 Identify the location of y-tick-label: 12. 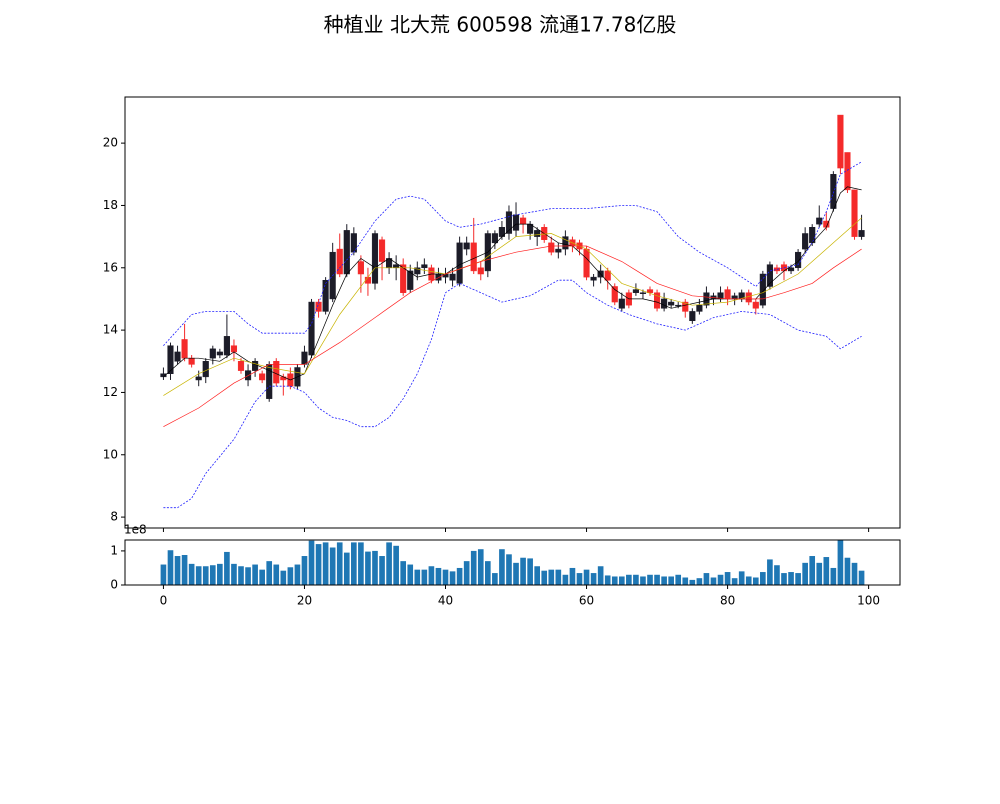
(110, 392).